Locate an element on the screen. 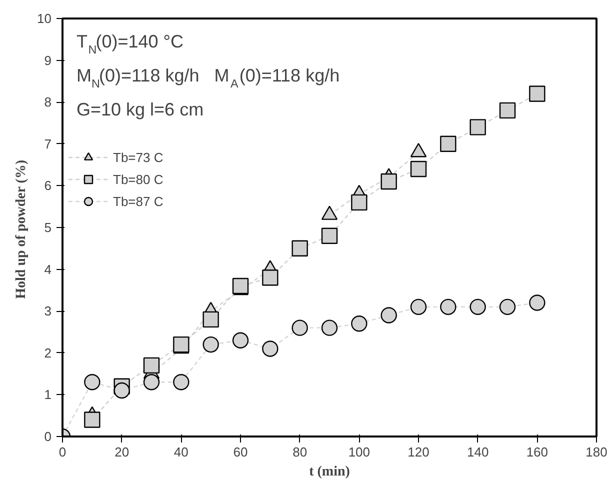 The image size is (616, 486). x-tick-label: 20 is located at coordinates (122, 452).